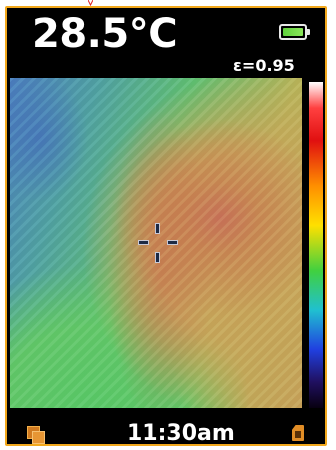  I want to click on battery-icon, so click(294, 32).